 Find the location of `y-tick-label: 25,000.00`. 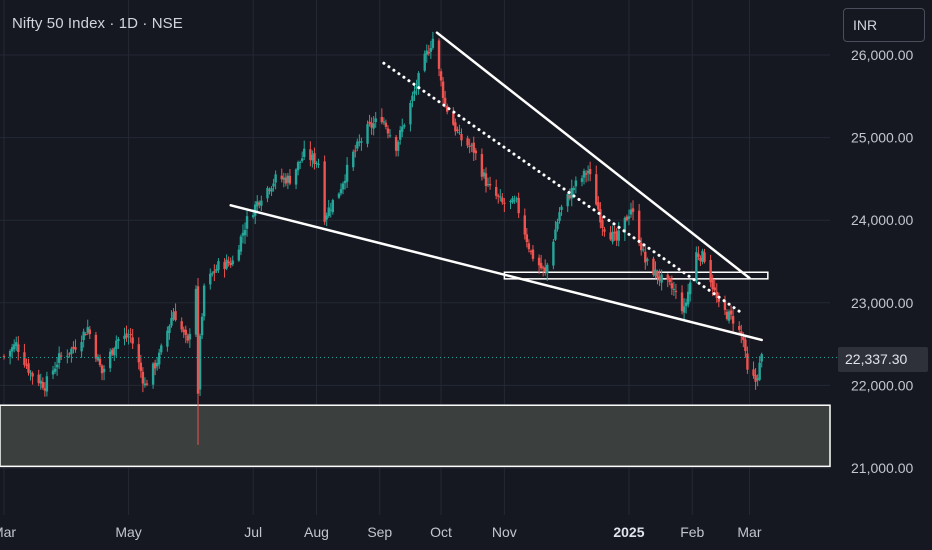

y-tick-label: 25,000.00 is located at coordinates (882, 138).